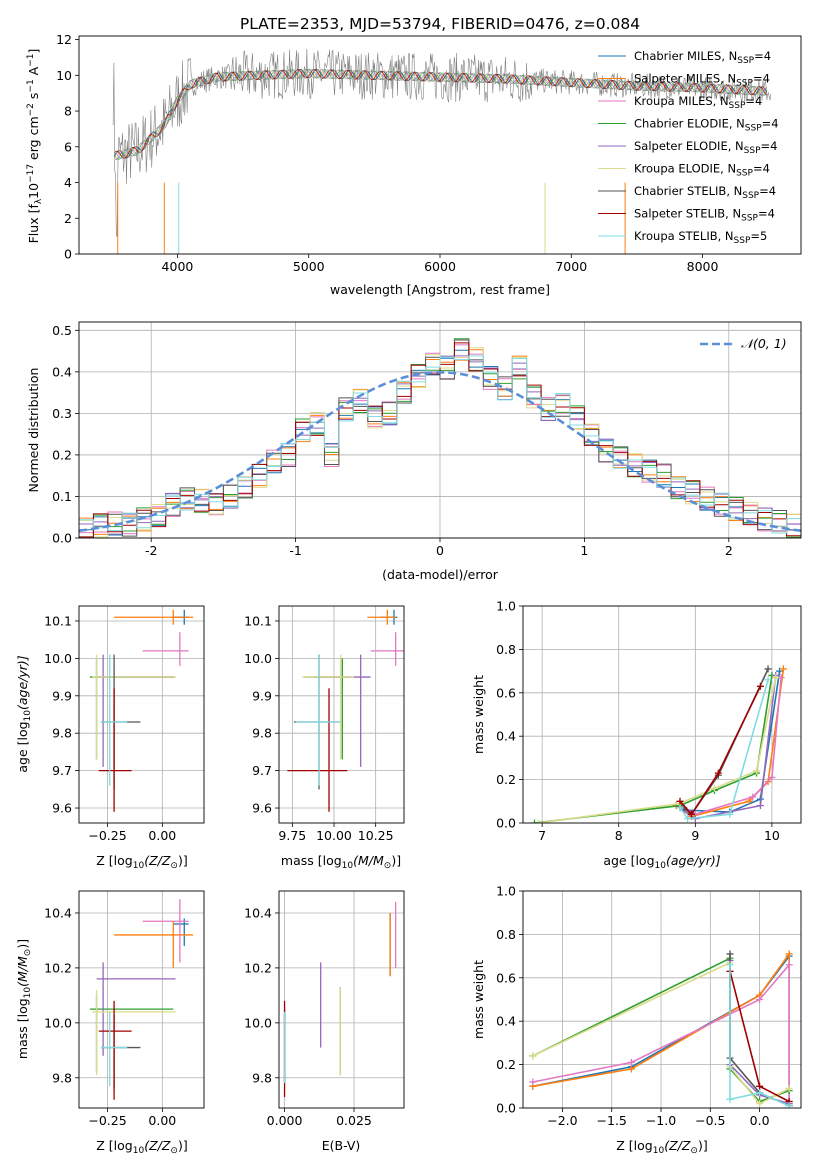  I want to click on age_vs_Z-xlabel-part: ⊙, so click(174, 866).